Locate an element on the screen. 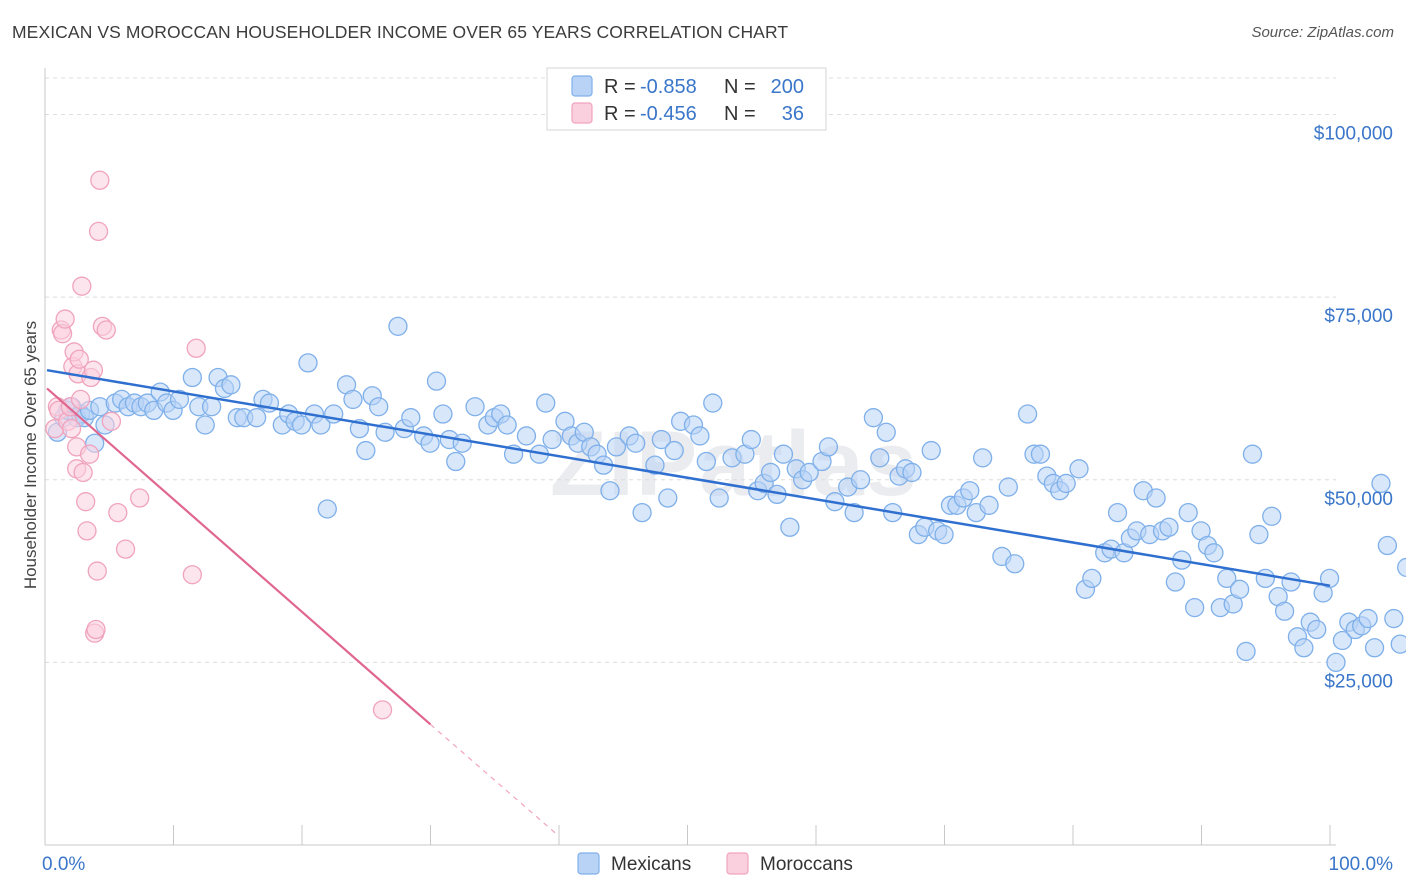 This screenshot has width=1406, height=892. legend-swatch-moroccans is located at coordinates (582, 113).